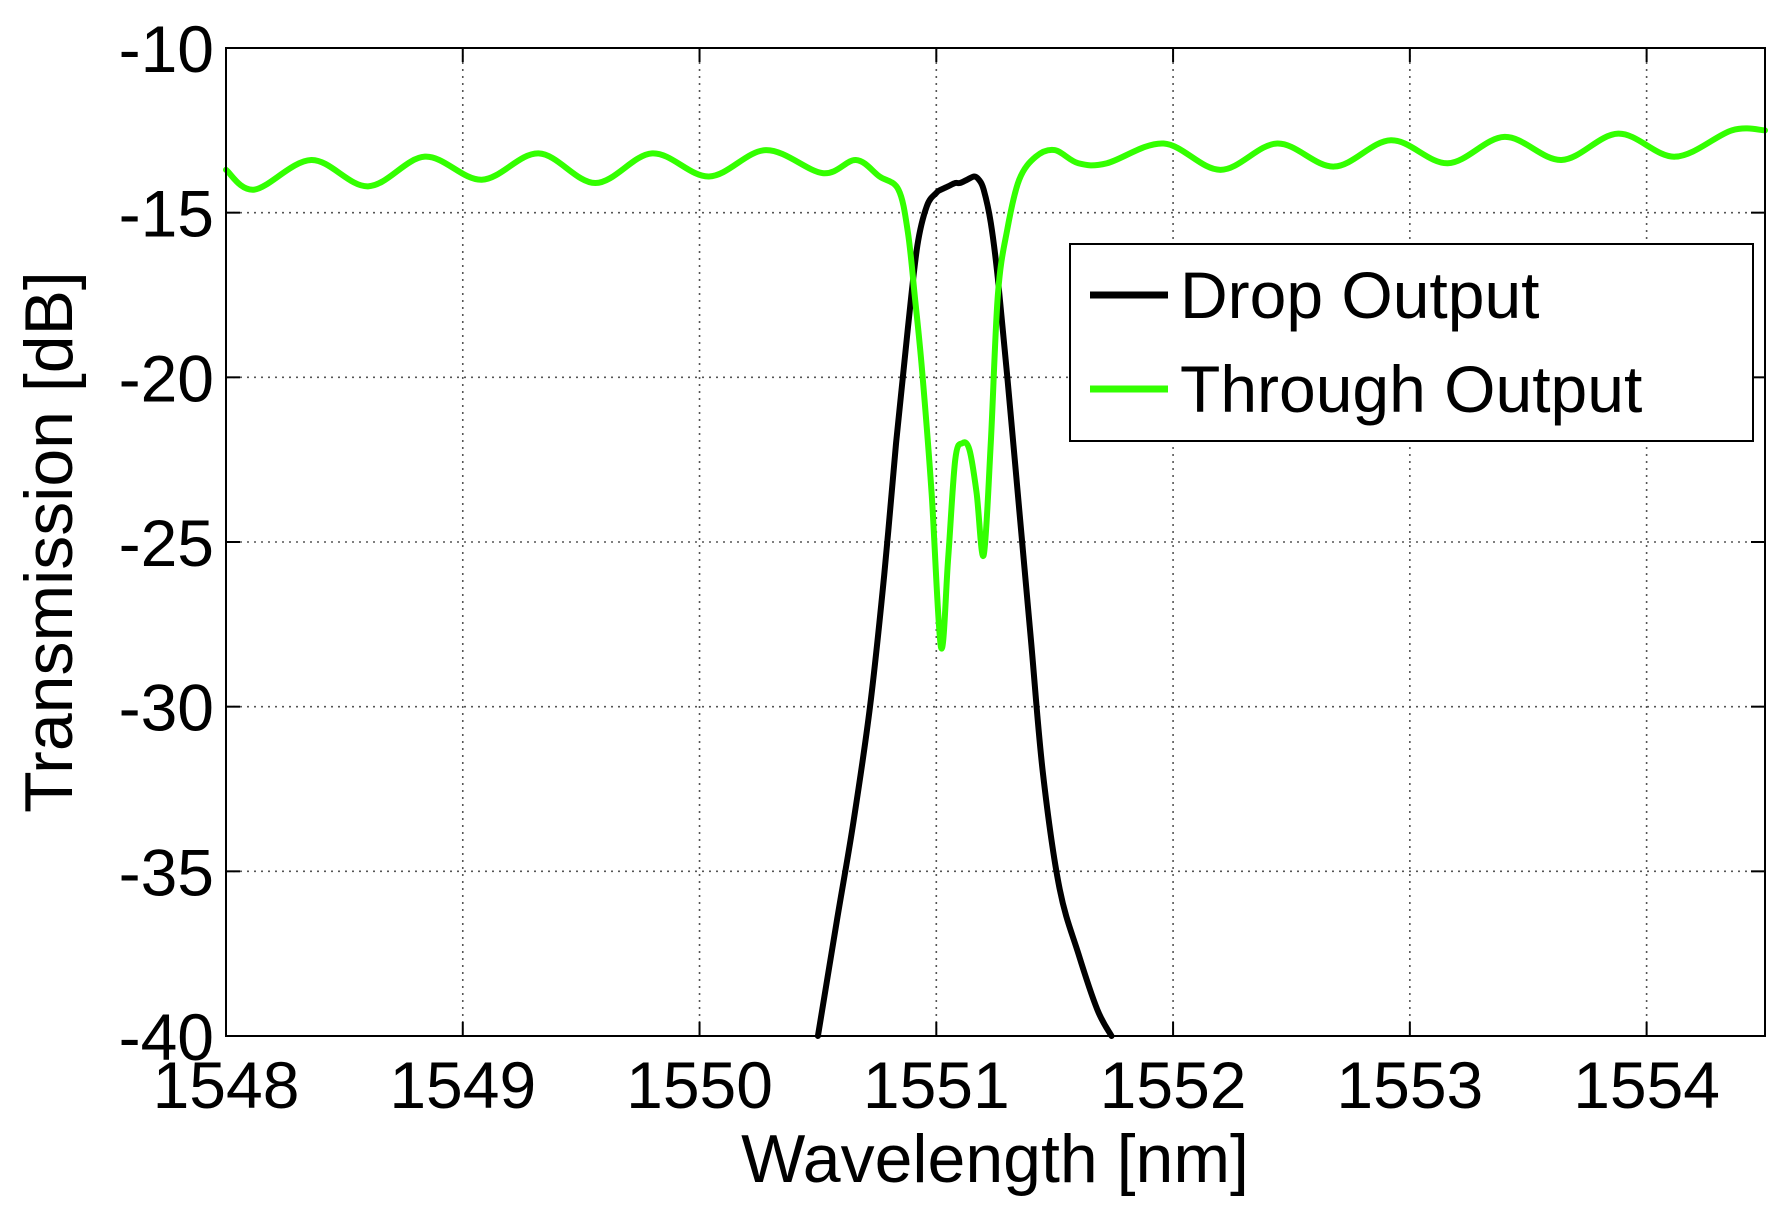  What do you see at coordinates (166, 378) in the screenshot?
I see `y-tick-label: -20` at bounding box center [166, 378].